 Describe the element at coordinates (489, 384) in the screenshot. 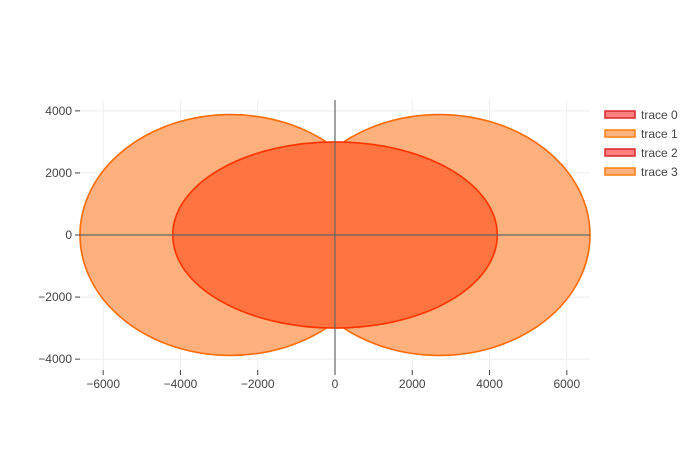

I see `x-tick-label: 4000` at that location.